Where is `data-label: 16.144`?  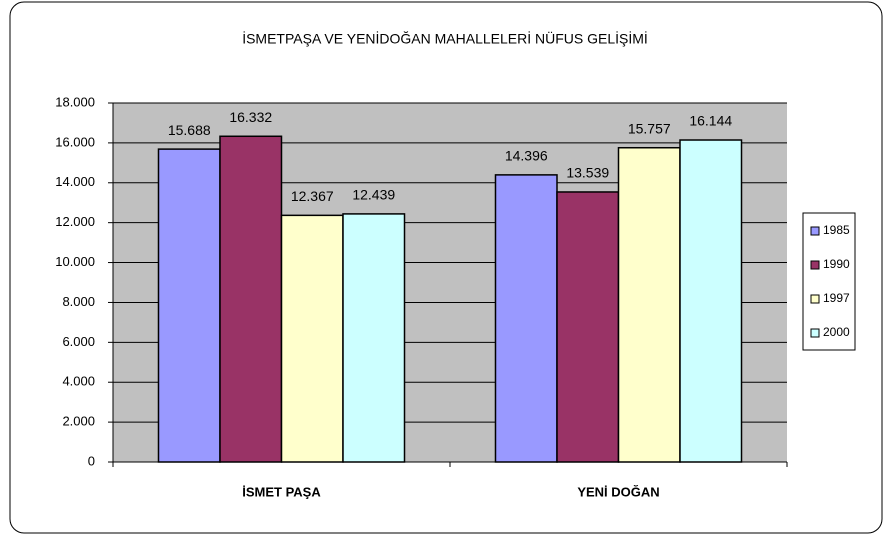 data-label: 16.144 is located at coordinates (710, 121).